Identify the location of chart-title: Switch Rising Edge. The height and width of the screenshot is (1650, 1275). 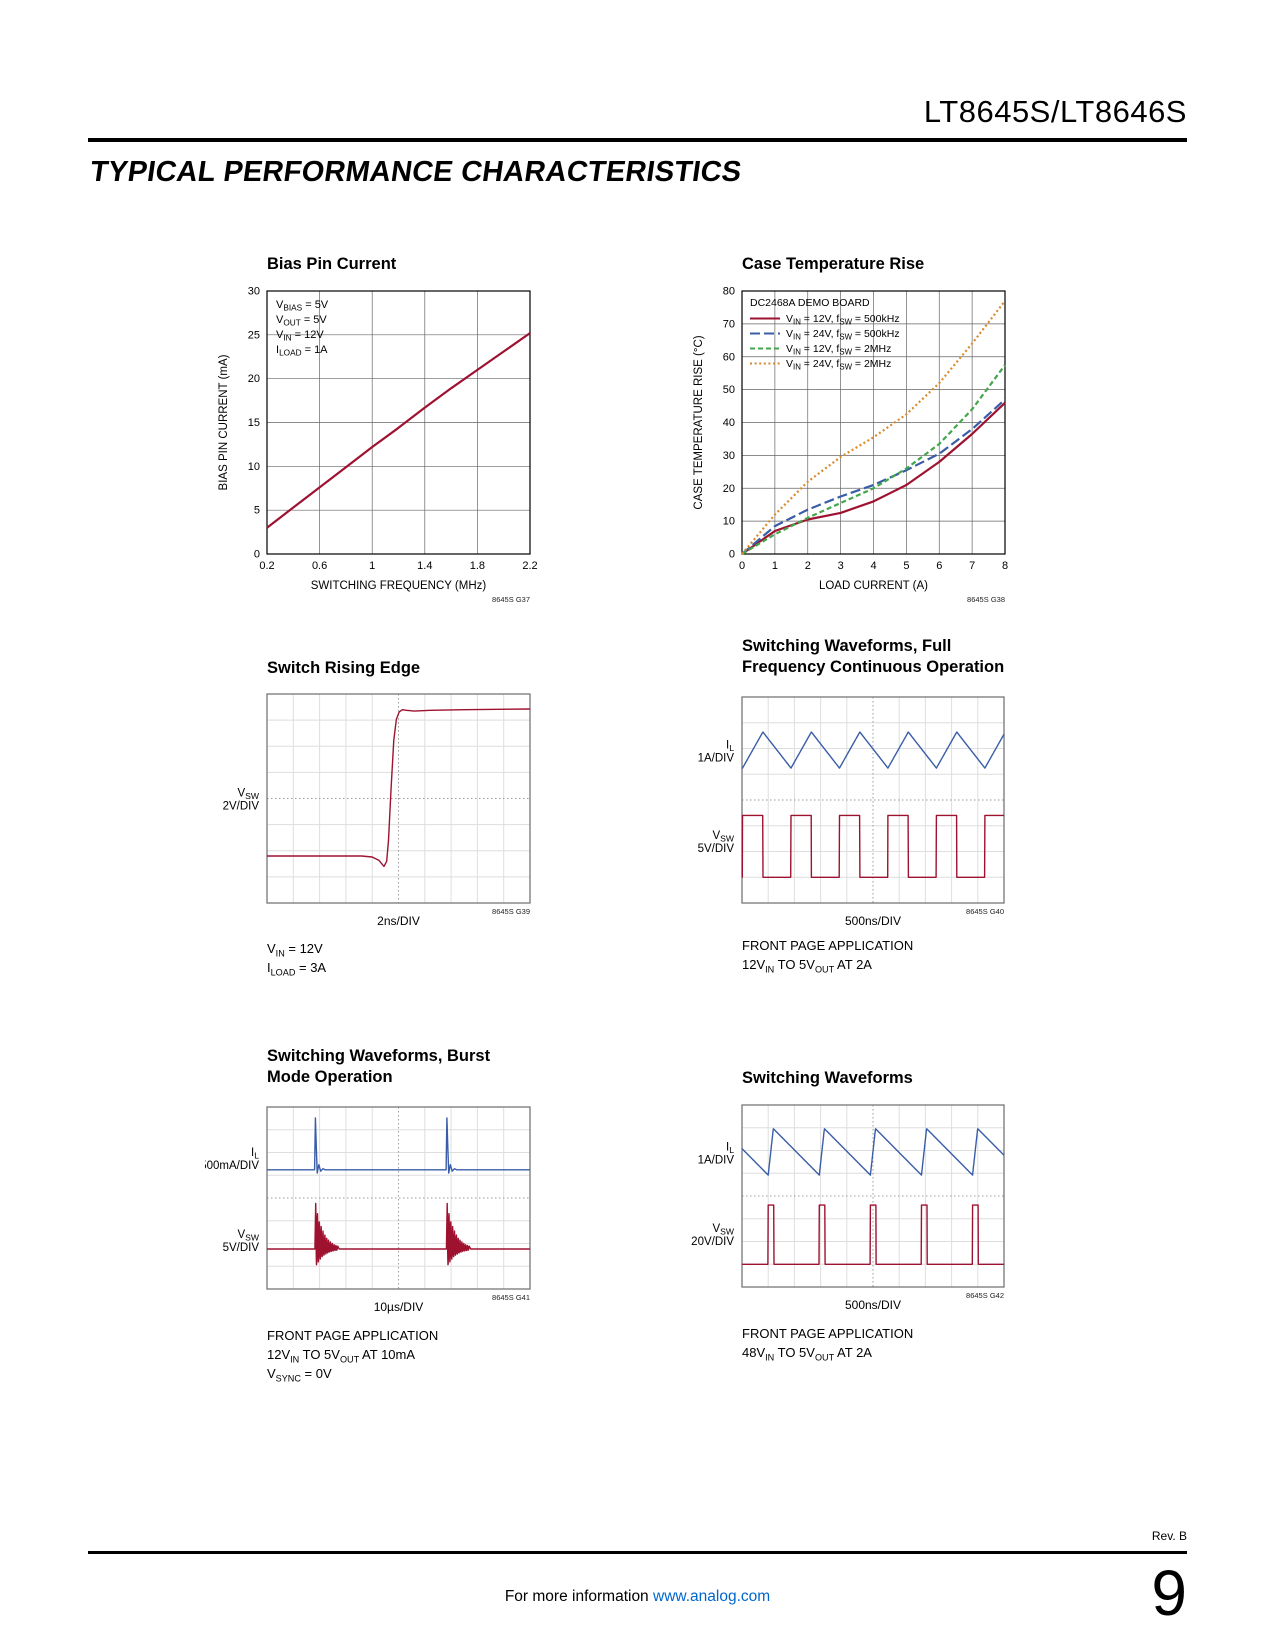
(344, 668).